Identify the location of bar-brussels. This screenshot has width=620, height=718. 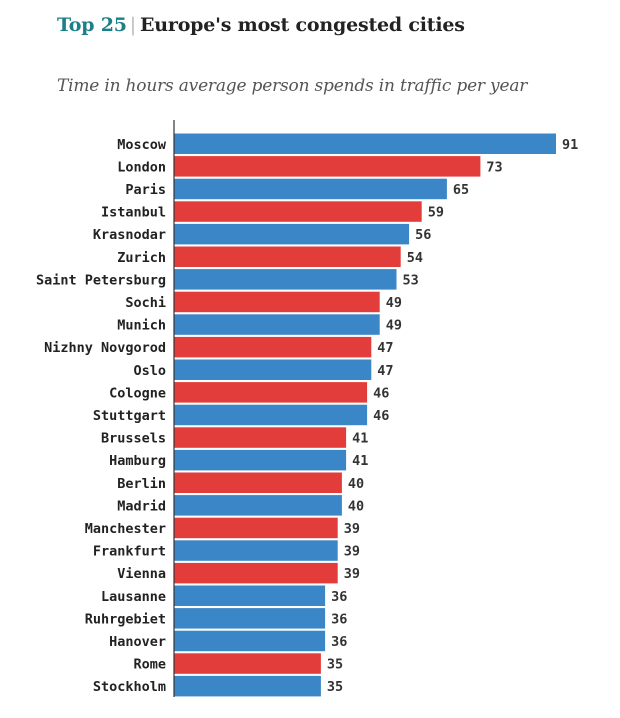
(260, 437).